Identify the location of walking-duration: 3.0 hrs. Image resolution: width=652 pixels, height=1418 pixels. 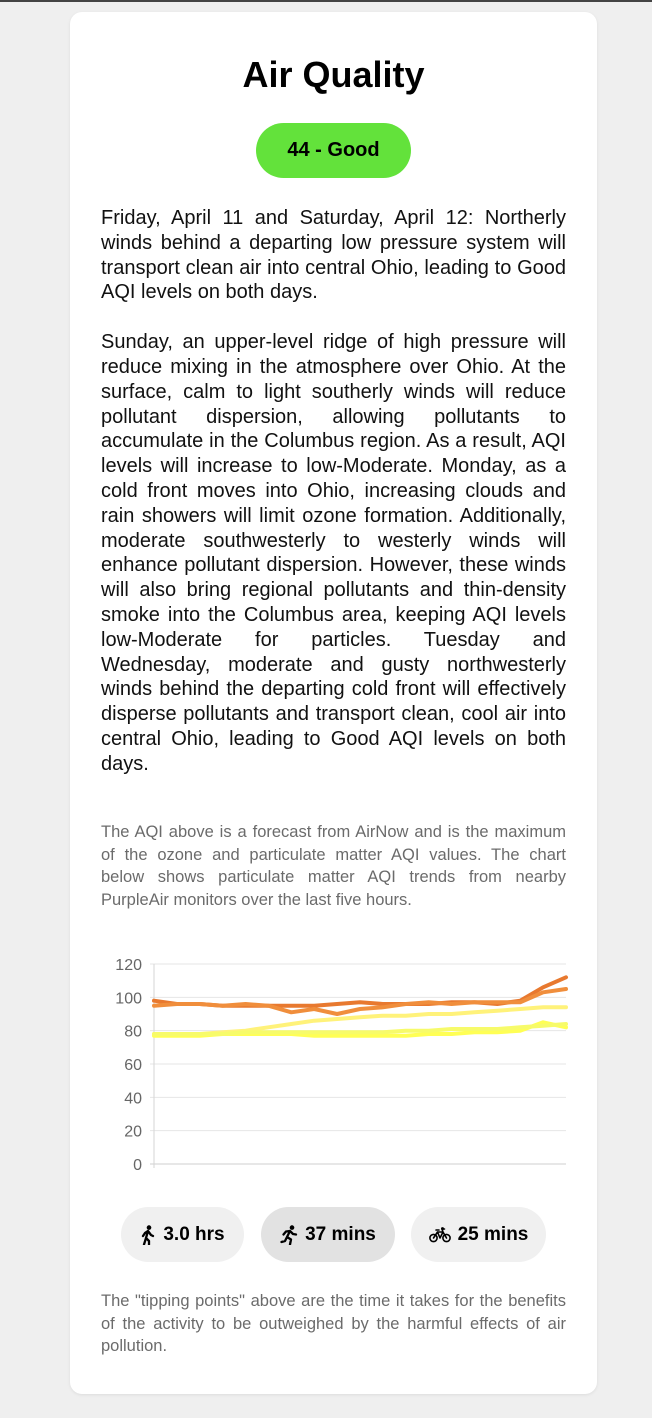
(193, 1235).